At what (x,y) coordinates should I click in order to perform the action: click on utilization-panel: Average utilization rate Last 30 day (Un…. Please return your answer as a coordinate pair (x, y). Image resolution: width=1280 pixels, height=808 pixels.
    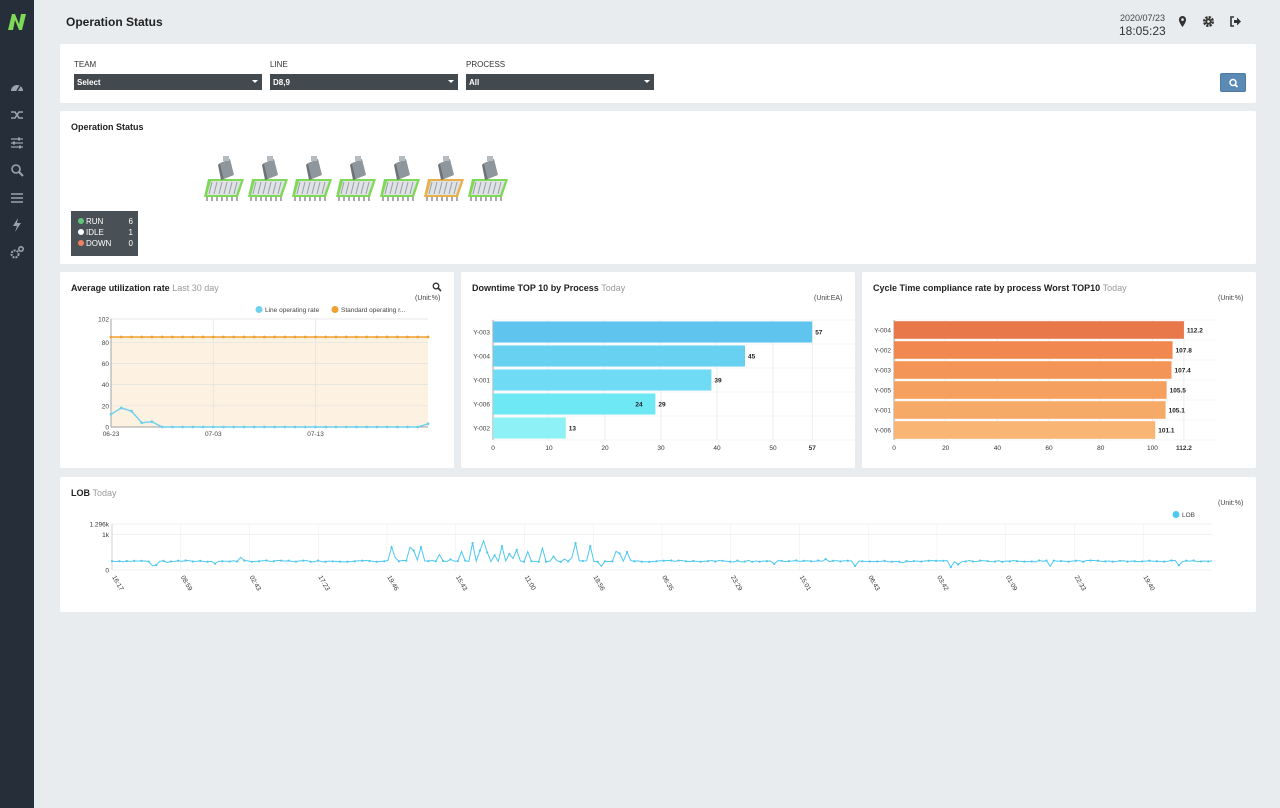
    Looking at the image, I should click on (257, 370).